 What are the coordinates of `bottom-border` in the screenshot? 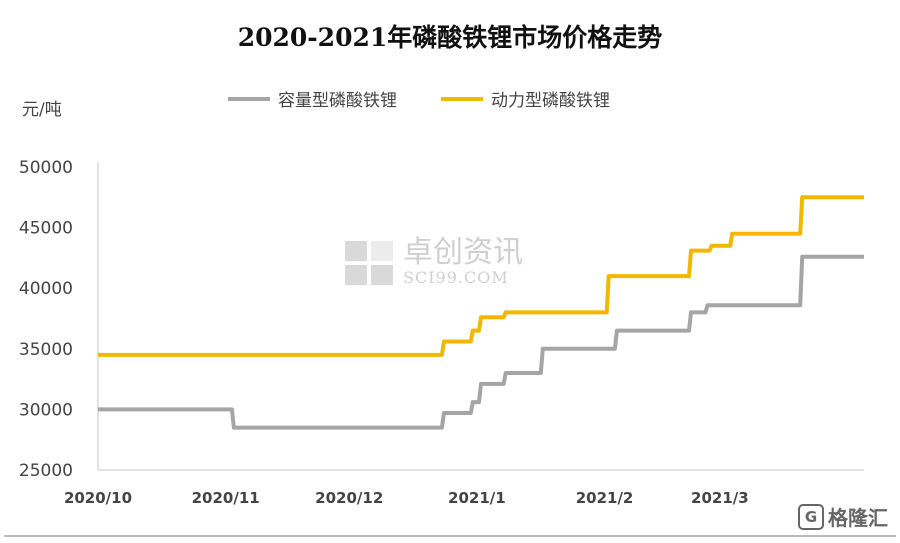 It's located at (450, 536).